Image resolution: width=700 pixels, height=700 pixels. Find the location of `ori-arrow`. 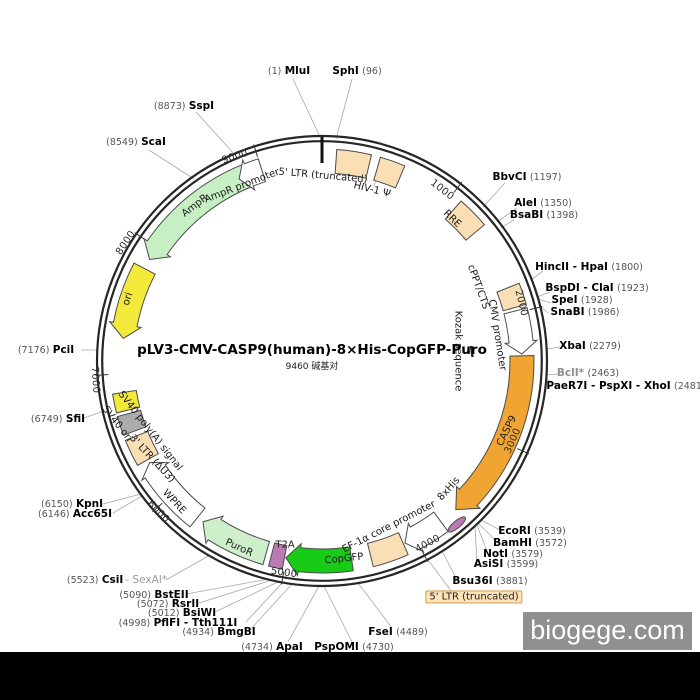

ori-arrow is located at coordinates (132, 301).